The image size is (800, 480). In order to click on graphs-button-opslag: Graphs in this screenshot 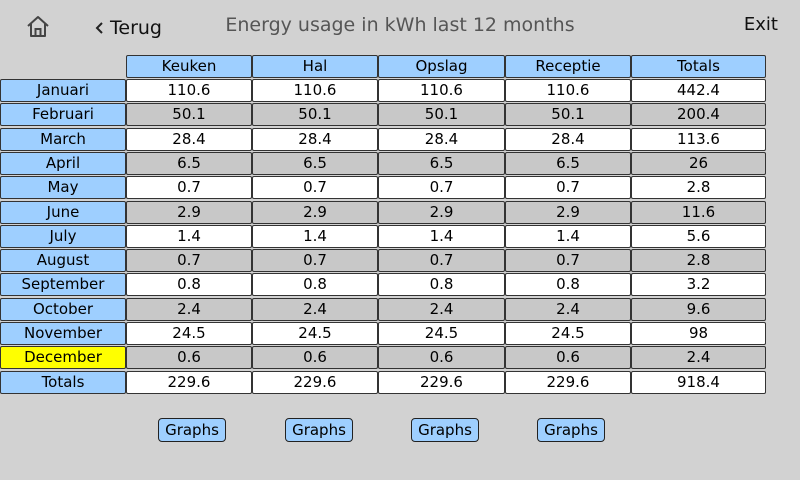, I will do `click(445, 430)`.